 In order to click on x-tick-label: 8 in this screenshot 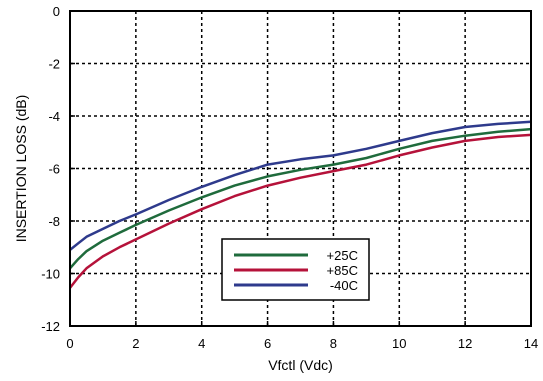, I will do `click(333, 343)`.